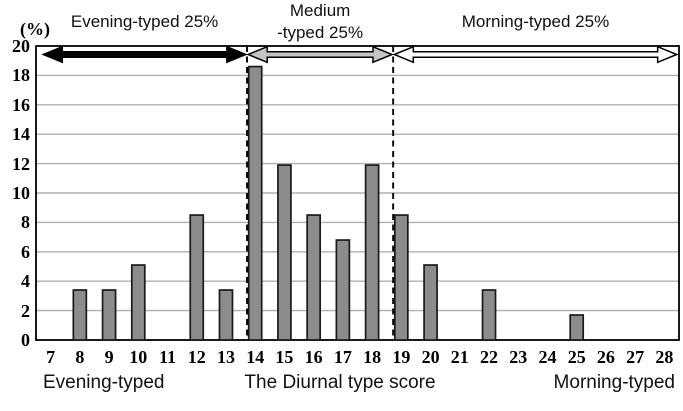  What do you see at coordinates (518, 357) in the screenshot?
I see `x-tick-23: 23` at bounding box center [518, 357].